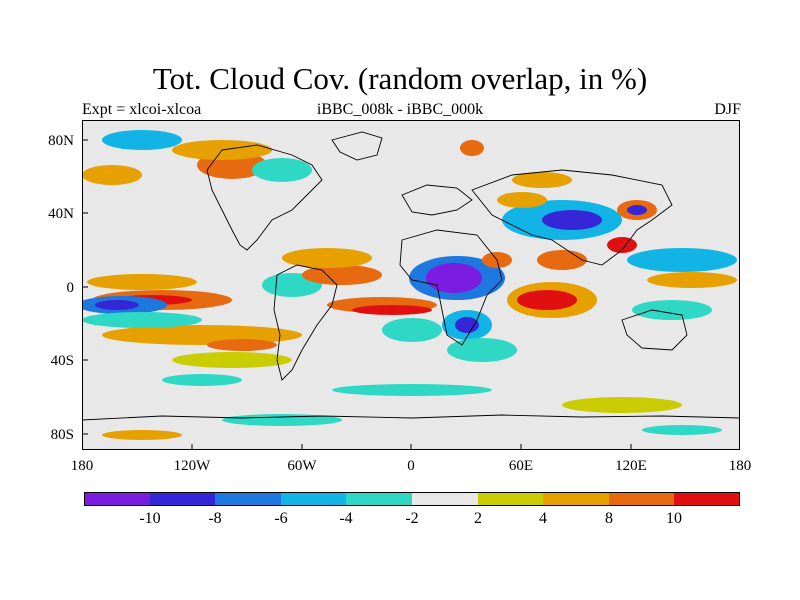 The image size is (800, 600). Describe the element at coordinates (411, 466) in the screenshot. I see `lon-label-0: 0` at that location.